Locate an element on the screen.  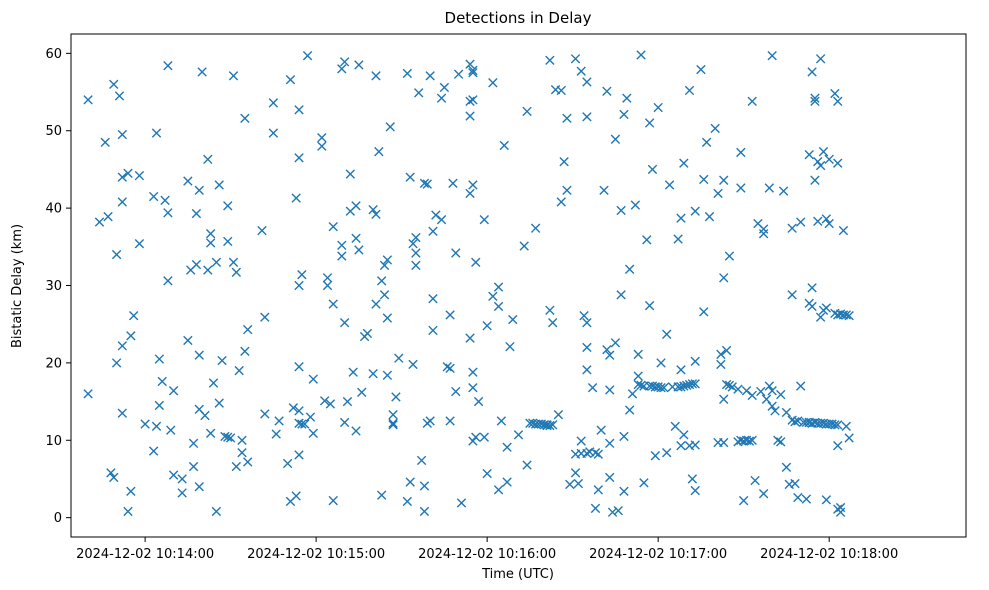
y-tick-label: 30 is located at coordinates (53, 286).